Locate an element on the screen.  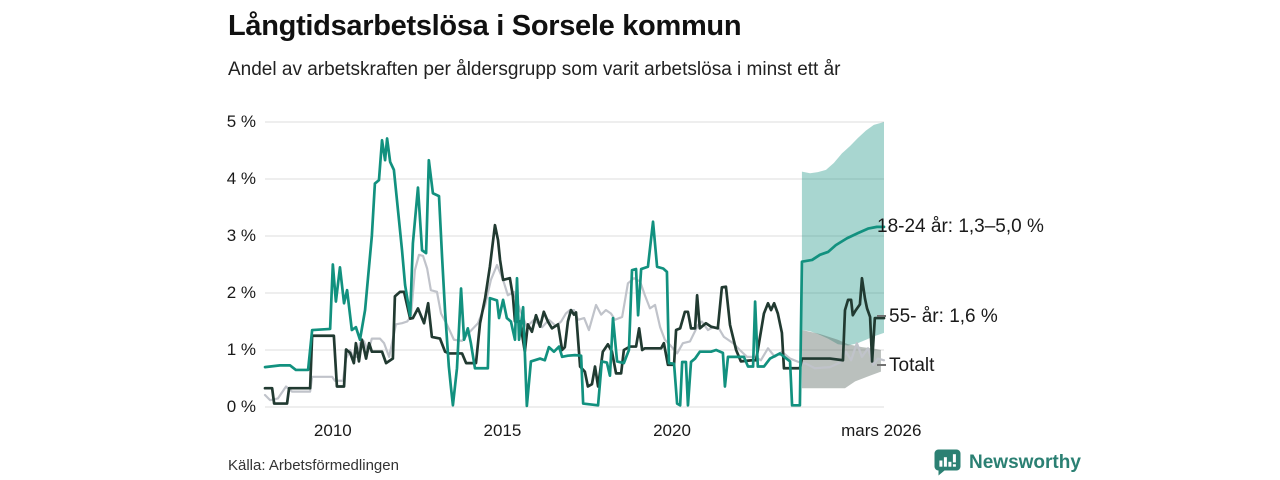
y-tick-label: 3 % is located at coordinates (241, 235).